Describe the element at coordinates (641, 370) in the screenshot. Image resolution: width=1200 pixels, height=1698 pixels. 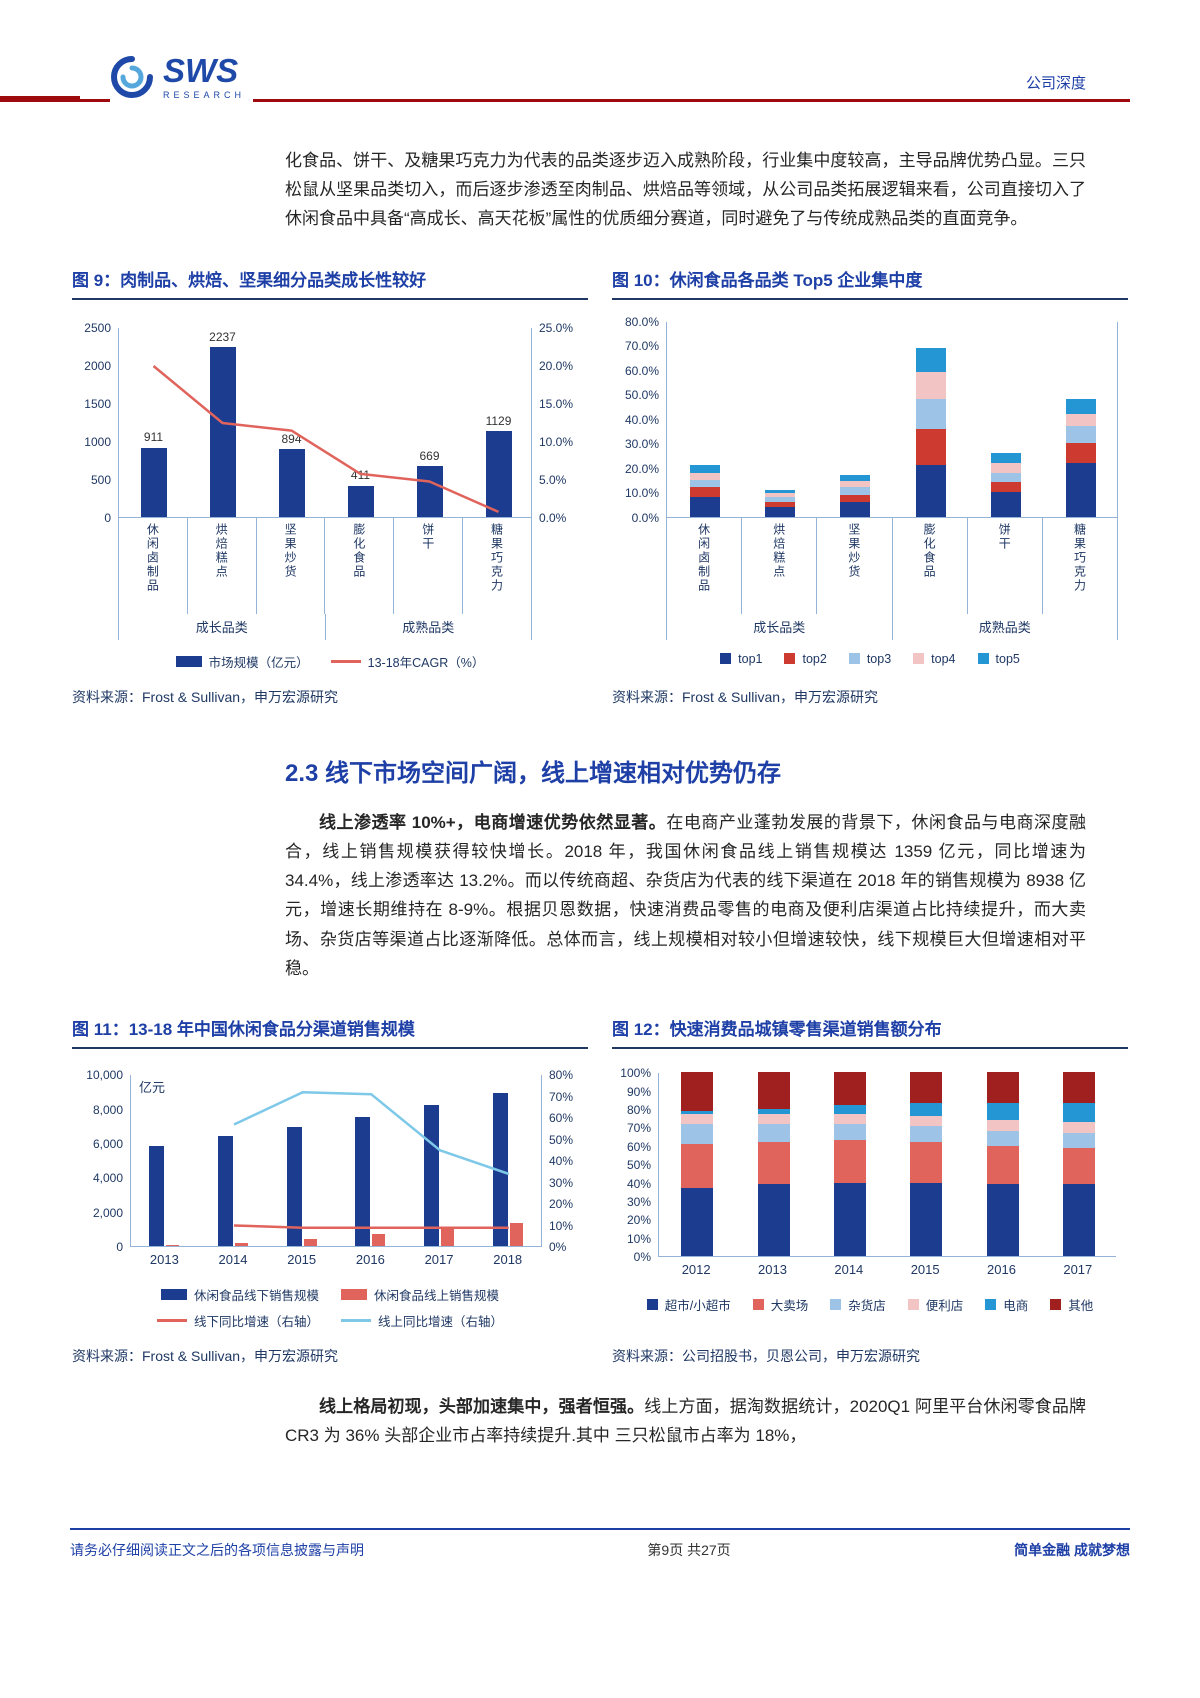
I see `axis-tick-label: 60.0%` at that location.